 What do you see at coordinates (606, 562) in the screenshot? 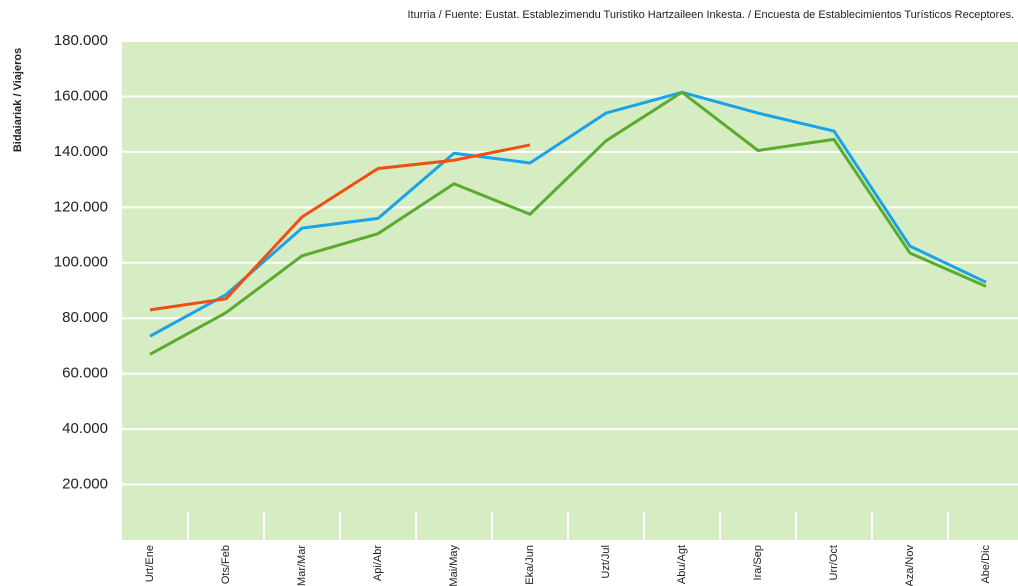
I see `x-tick-label: Uzt/Jul` at bounding box center [606, 562].